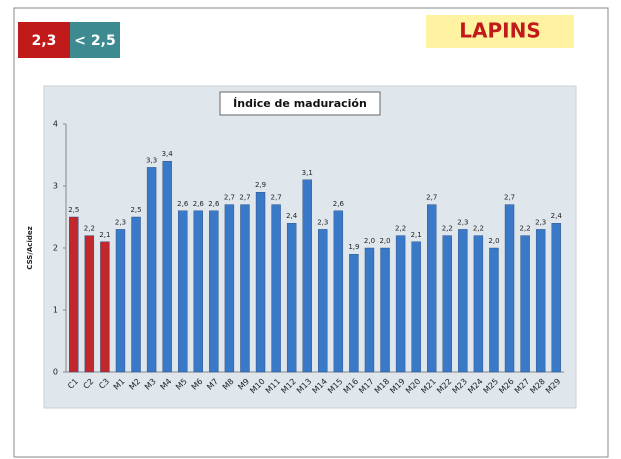 The image size is (621, 459). I want to click on chart-title-box, so click(300, 103).